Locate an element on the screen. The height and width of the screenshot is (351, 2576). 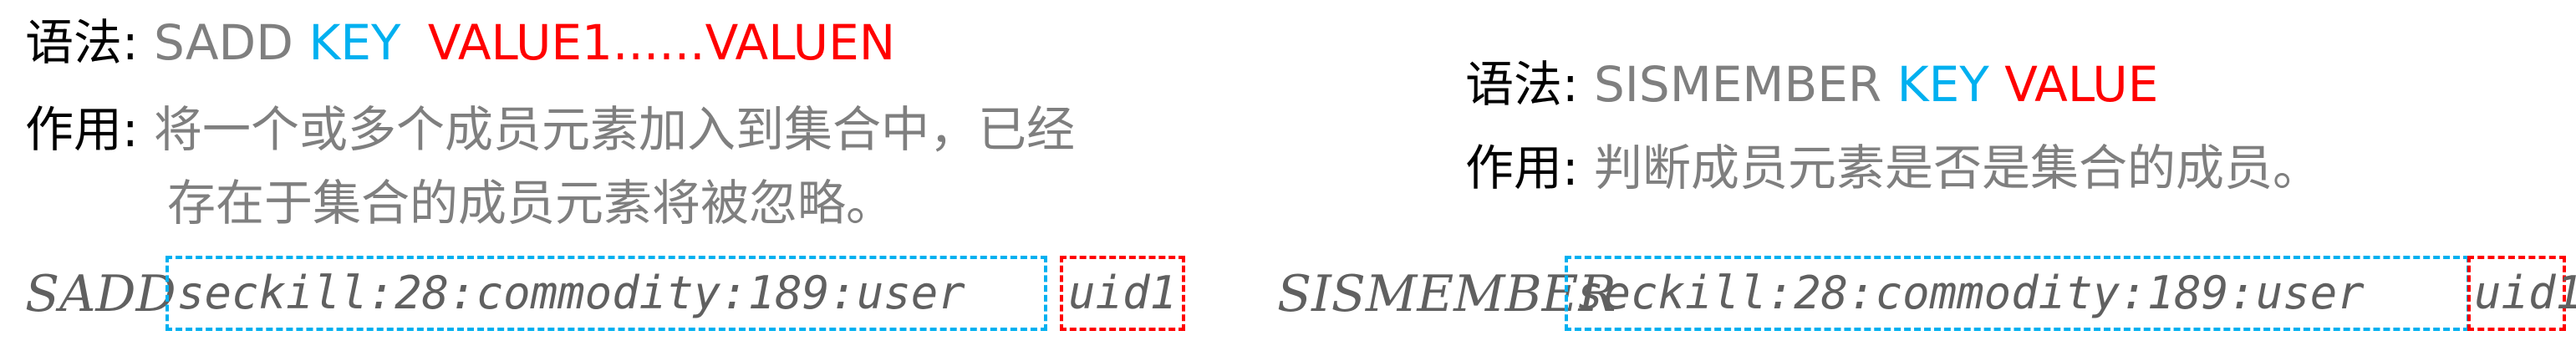
sismember-usage-line: 作用: 判断成员元素是否是集合的成员。 is located at coordinates (1893, 168).